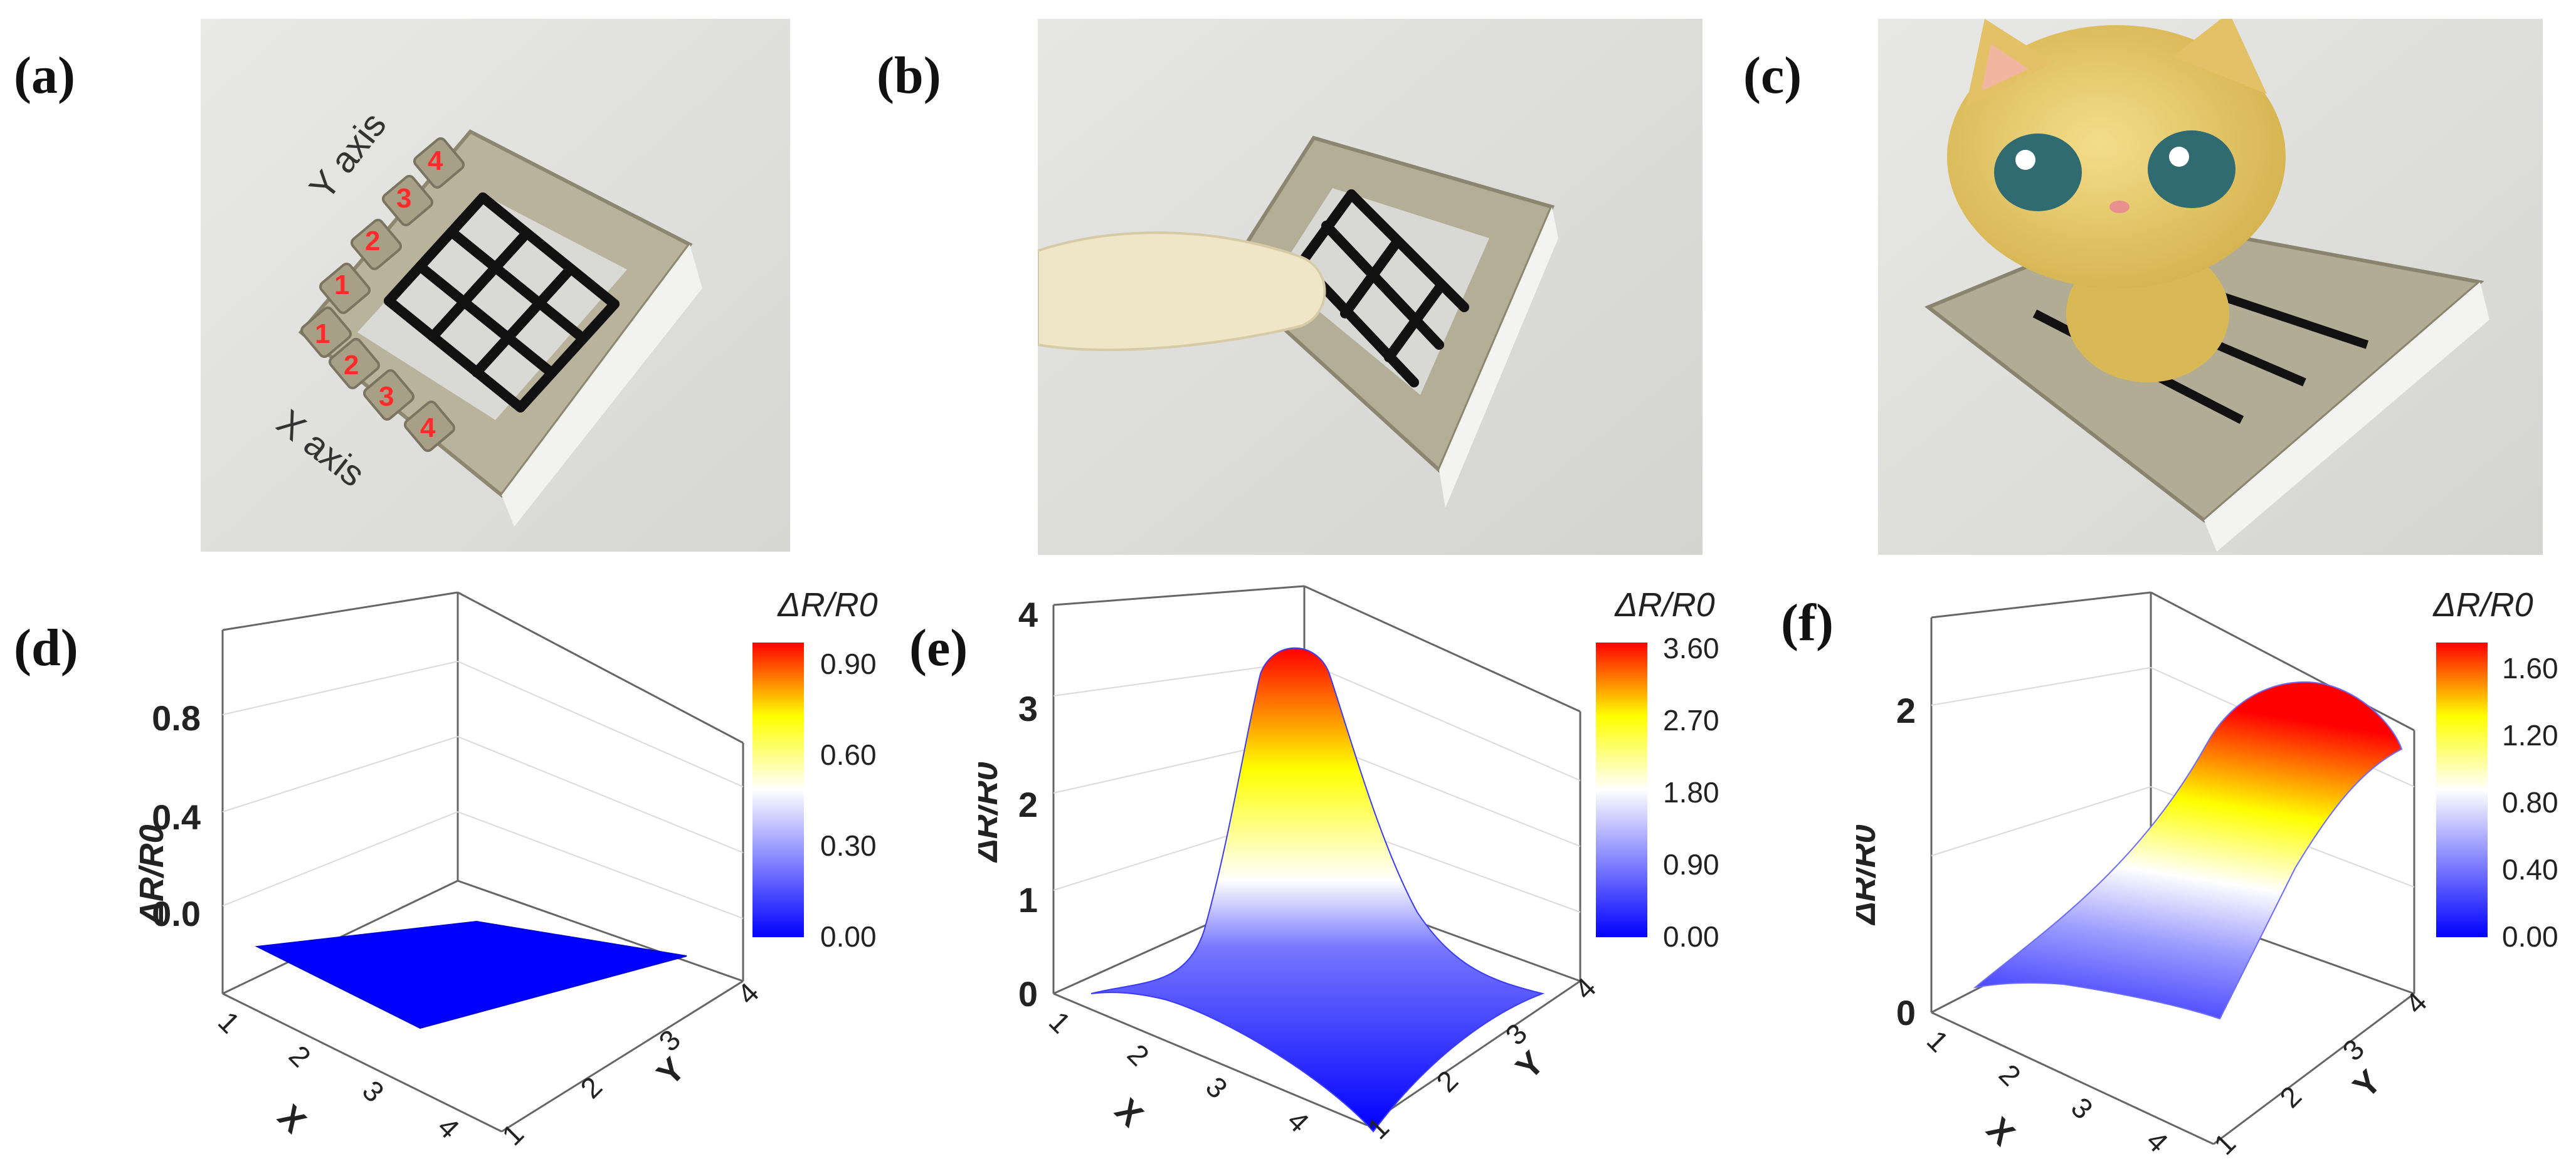 This screenshot has height=1166, width=2576. Describe the element at coordinates (1663, 605) in the screenshot. I see `plot-e-colorbar-title: ΔR/R0` at that location.